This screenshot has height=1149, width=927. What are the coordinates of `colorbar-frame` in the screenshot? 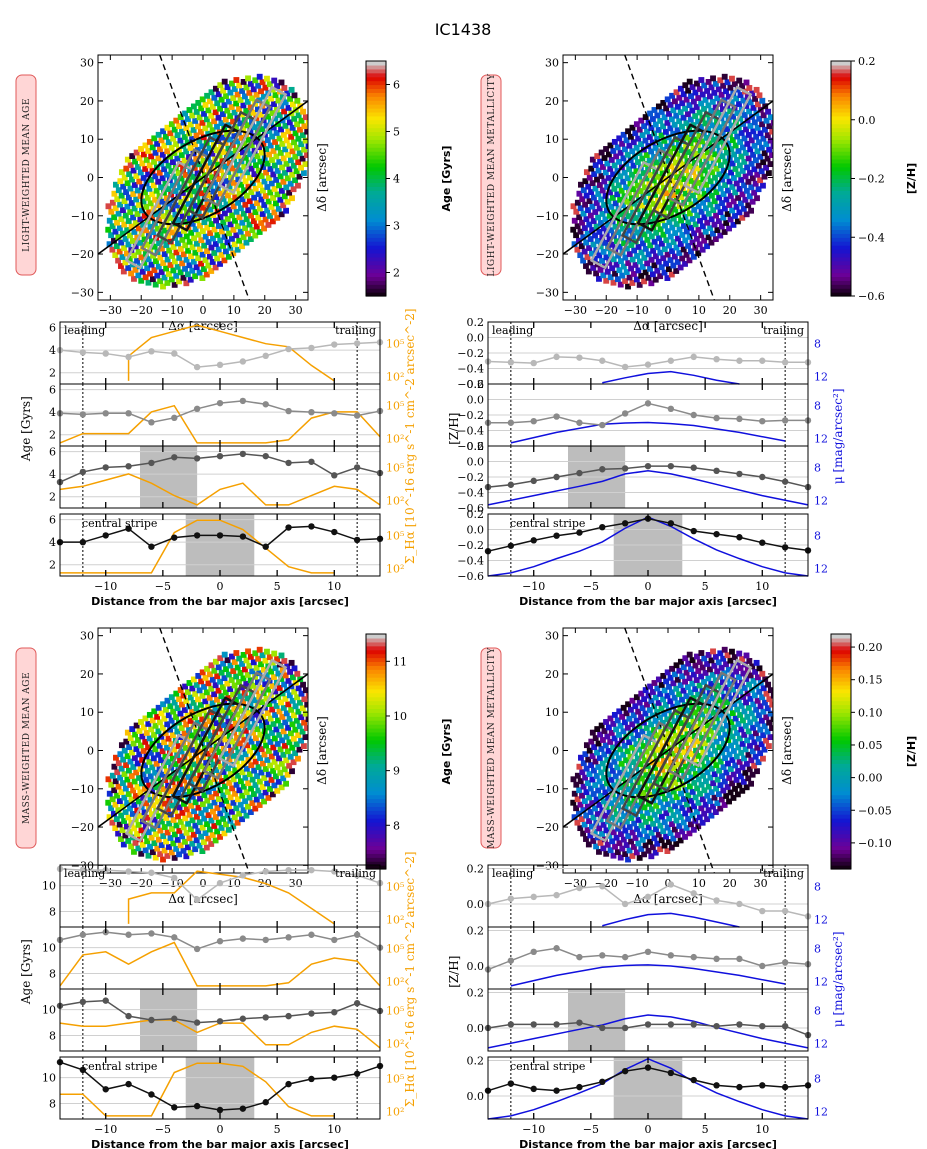 It's located at (376, 751).